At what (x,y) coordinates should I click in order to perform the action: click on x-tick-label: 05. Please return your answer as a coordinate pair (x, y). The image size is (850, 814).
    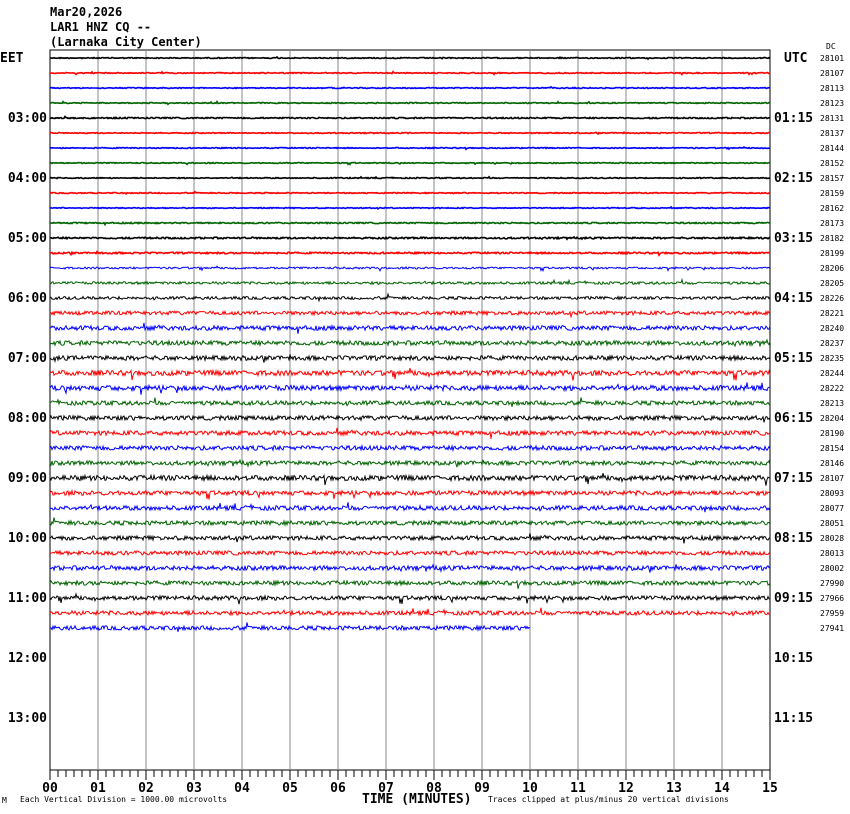
    Looking at the image, I should click on (290, 788).